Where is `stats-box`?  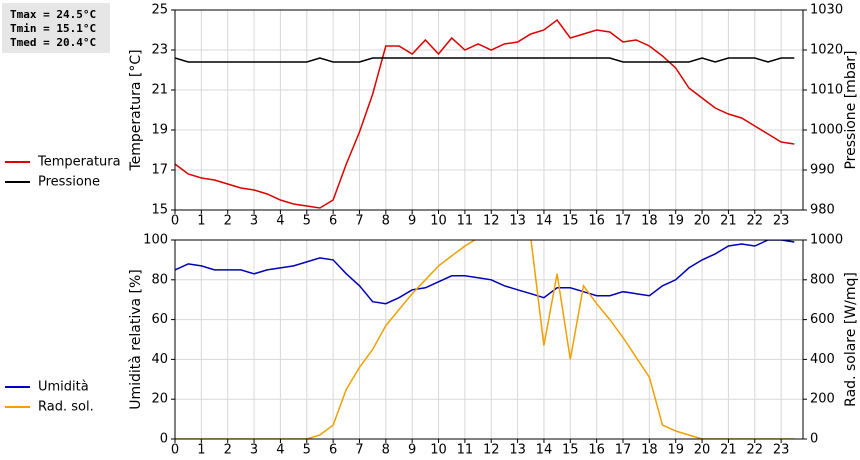 stats-box is located at coordinates (56, 28).